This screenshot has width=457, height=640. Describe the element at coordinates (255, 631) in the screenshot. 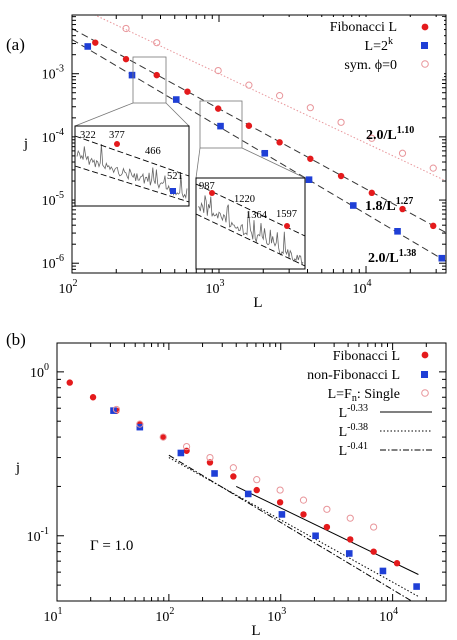

I see `panel-b-xlabel: L` at that location.